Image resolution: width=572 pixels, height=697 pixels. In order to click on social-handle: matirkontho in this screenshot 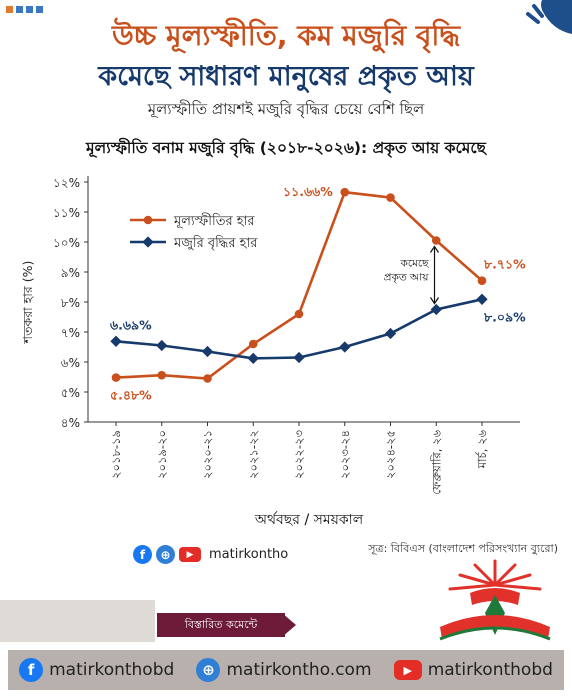, I will do `click(249, 554)`.